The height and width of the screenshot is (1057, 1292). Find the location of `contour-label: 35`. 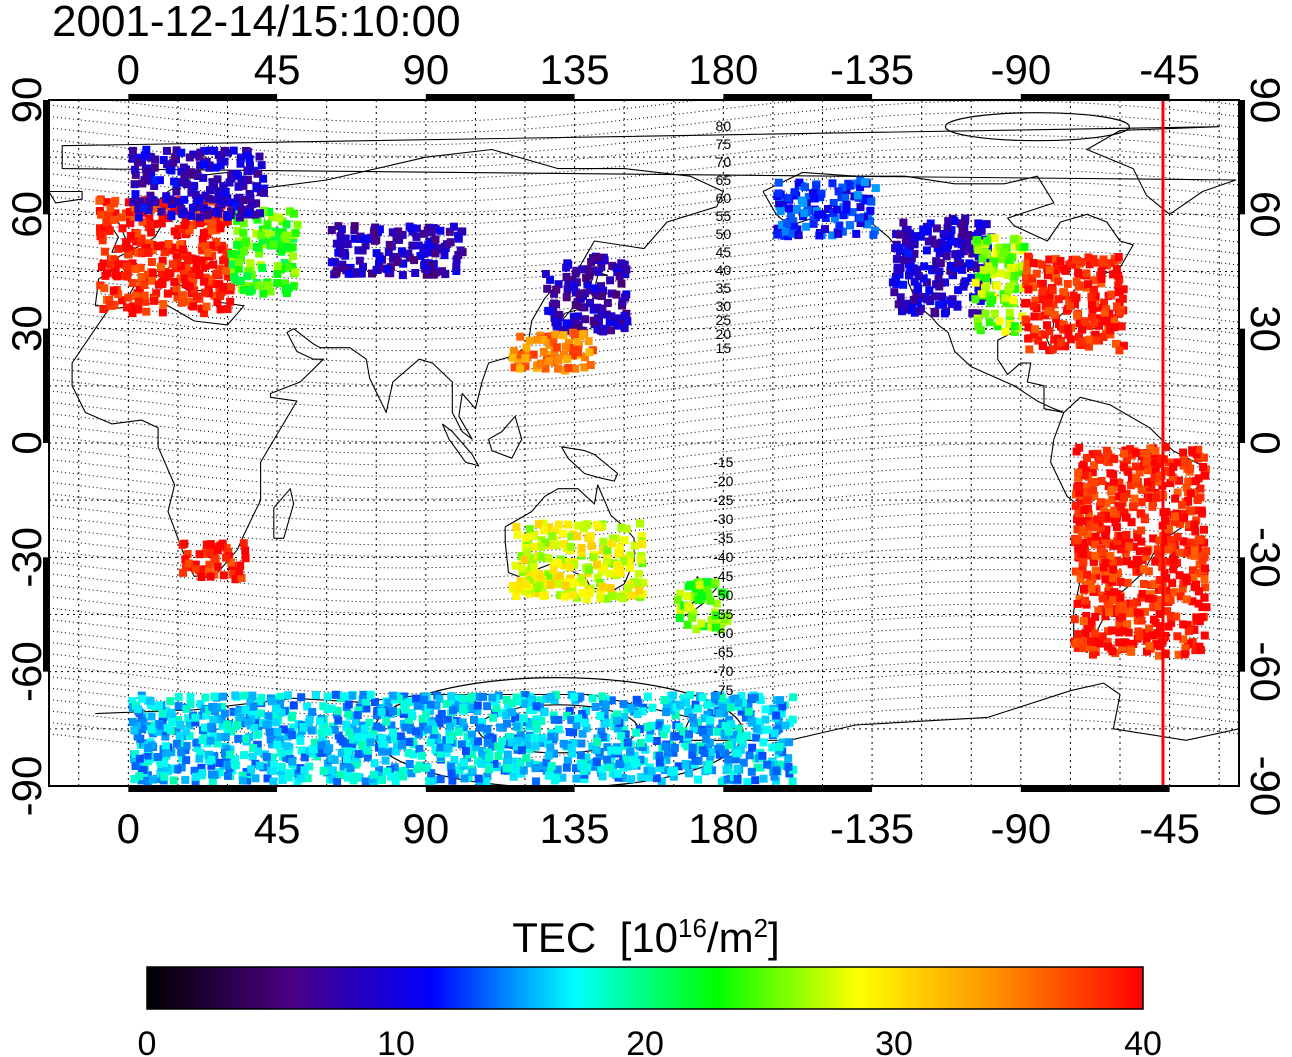

contour-label: 35 is located at coordinates (724, 288).